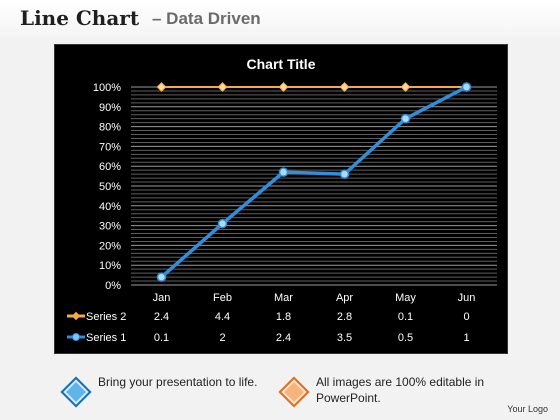 This screenshot has height=420, width=560. I want to click on page-subtitle: – Data Driven, so click(206, 18).